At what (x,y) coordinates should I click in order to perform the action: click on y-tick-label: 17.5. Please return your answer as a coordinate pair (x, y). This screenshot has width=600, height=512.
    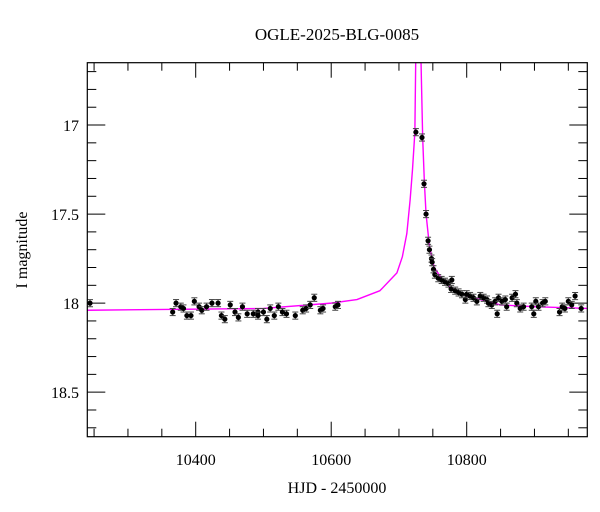
    Looking at the image, I should click on (65, 215).